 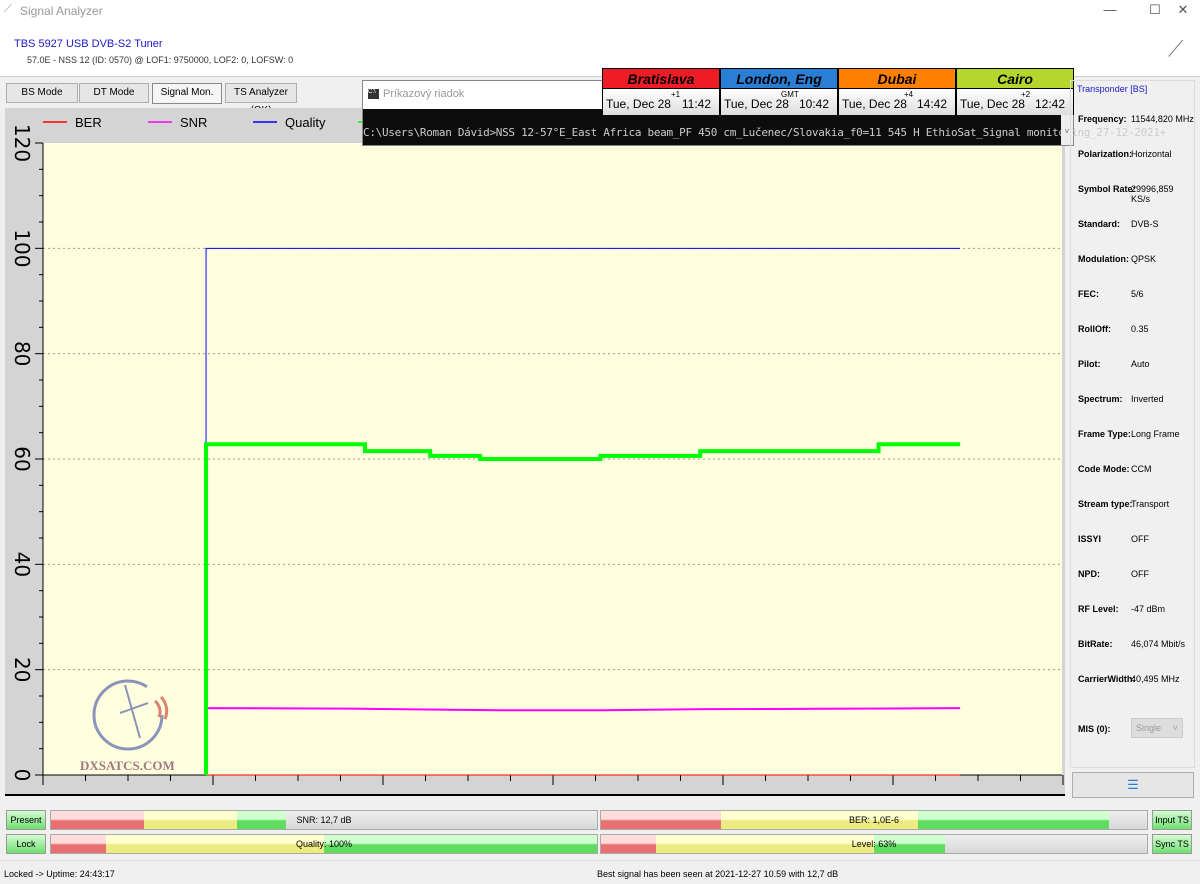 What do you see at coordinates (1110, 9) in the screenshot?
I see `minimize-button: —` at bounding box center [1110, 9].